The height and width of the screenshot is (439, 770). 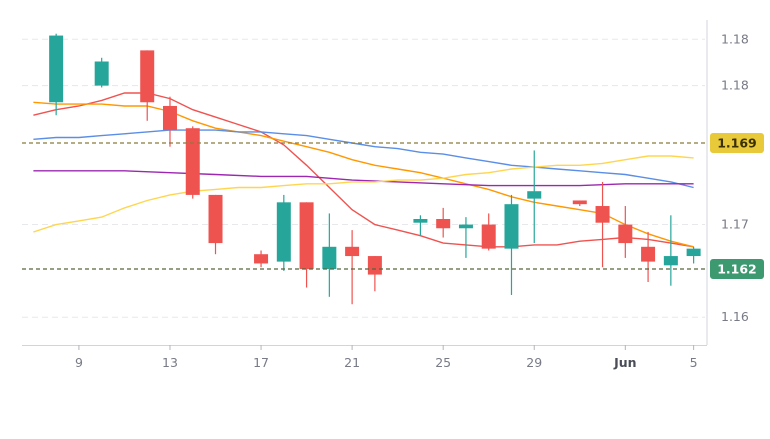 What do you see at coordinates (735, 224) in the screenshot?
I see `y-tick-label: 1.17` at bounding box center [735, 224].